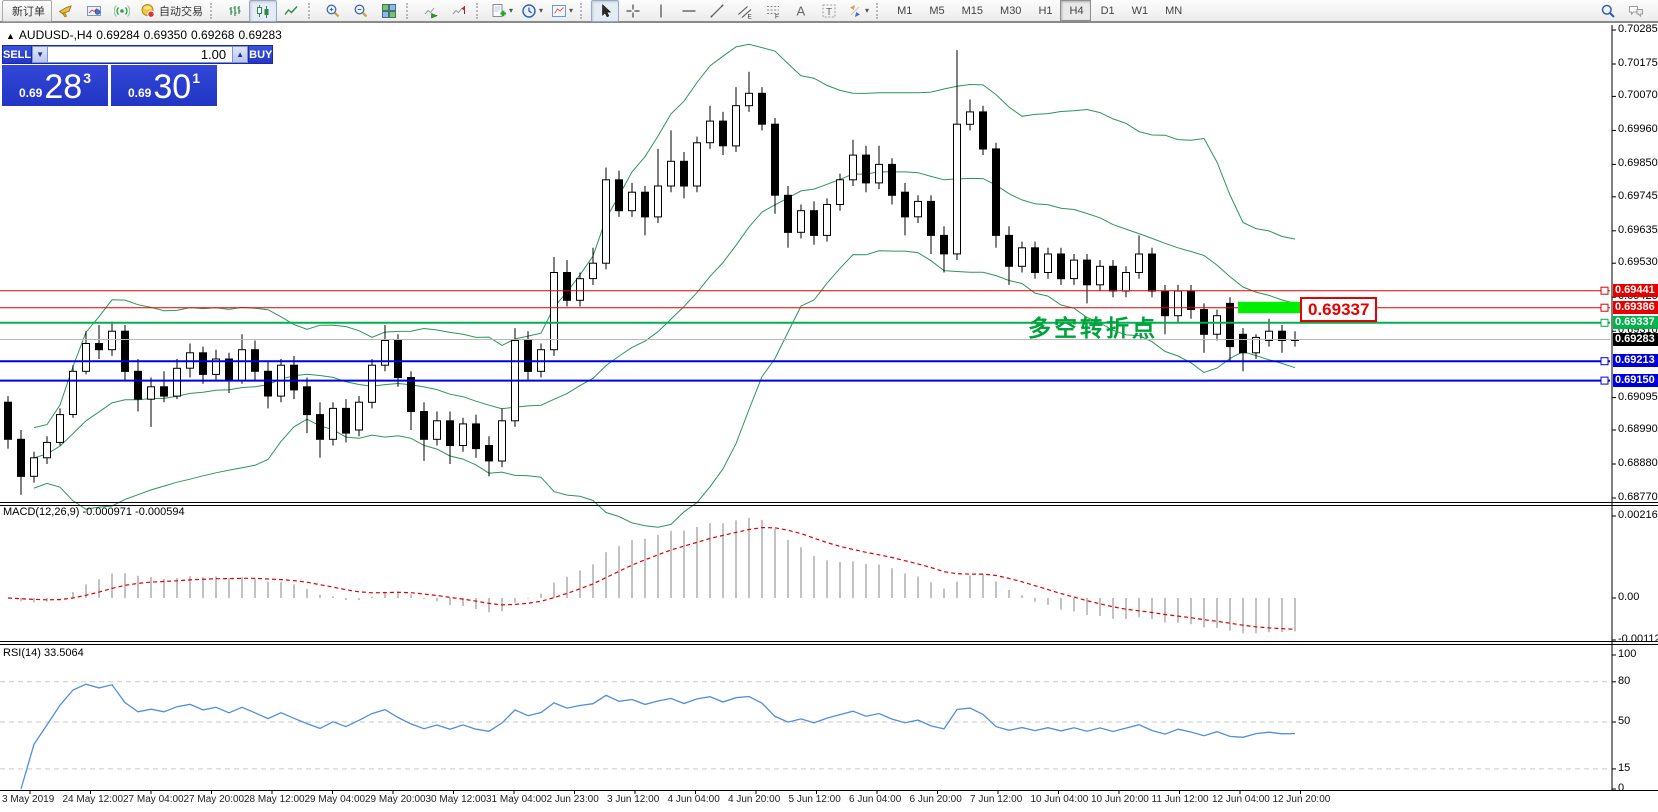 This screenshot has height=812, width=1658. I want to click on rsi-axis-label: 0, so click(1621, 788).